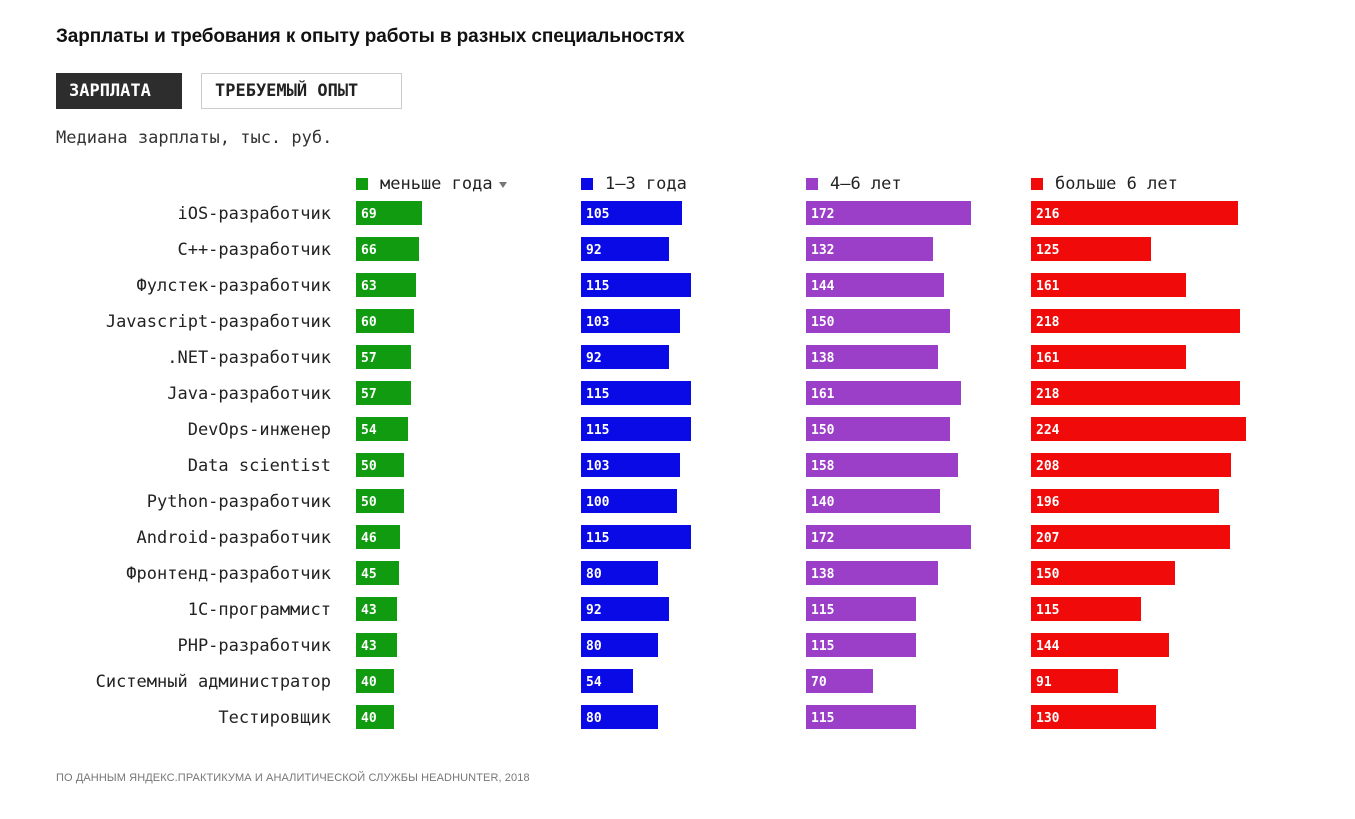  Describe the element at coordinates (1048, 466) in the screenshot. I see `bar-value-label: 208` at that location.